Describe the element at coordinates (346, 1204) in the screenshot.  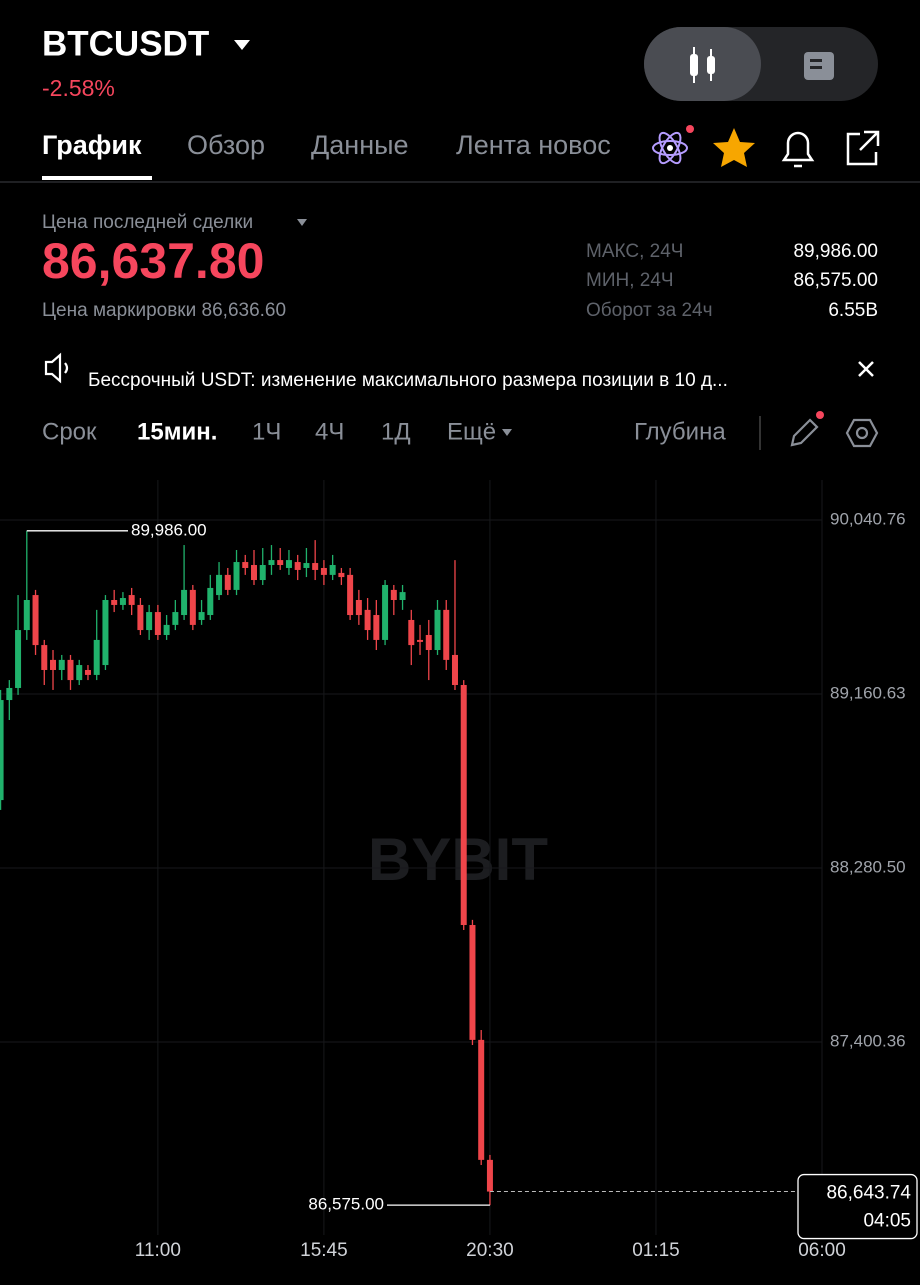
I see `annotation-label: 86,575.00` at that location.